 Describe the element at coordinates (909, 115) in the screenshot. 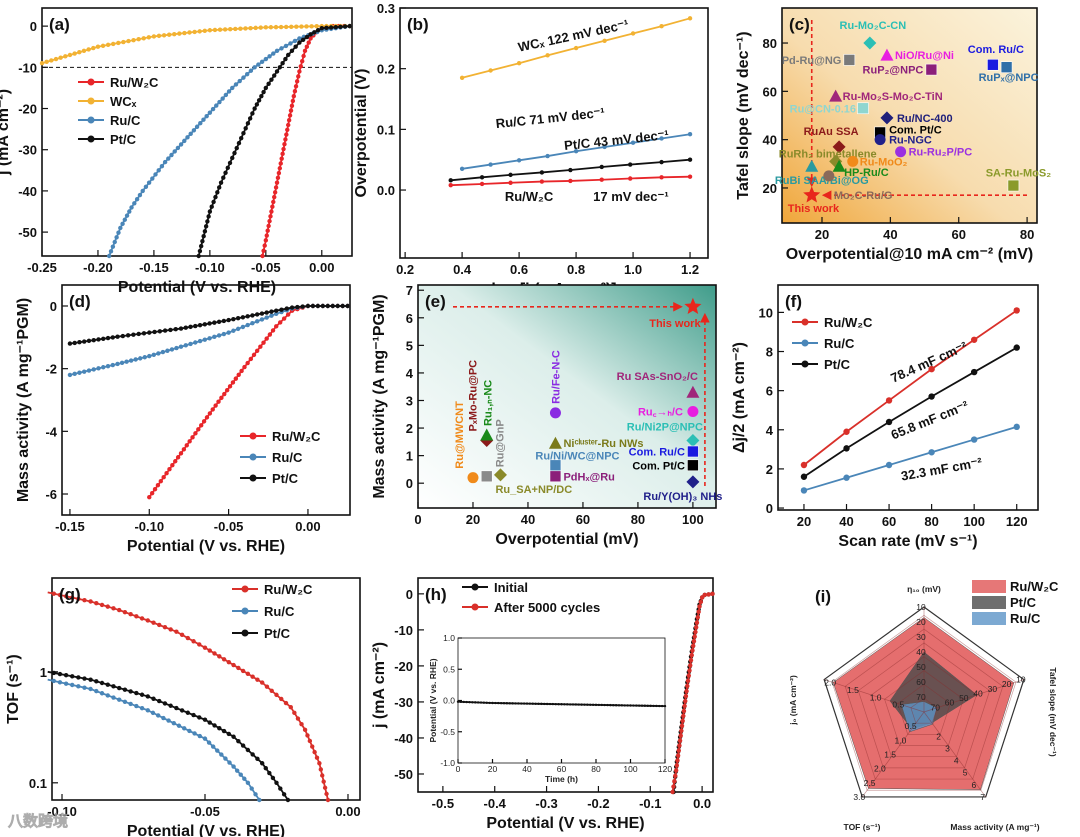

I see `plot-background` at that location.